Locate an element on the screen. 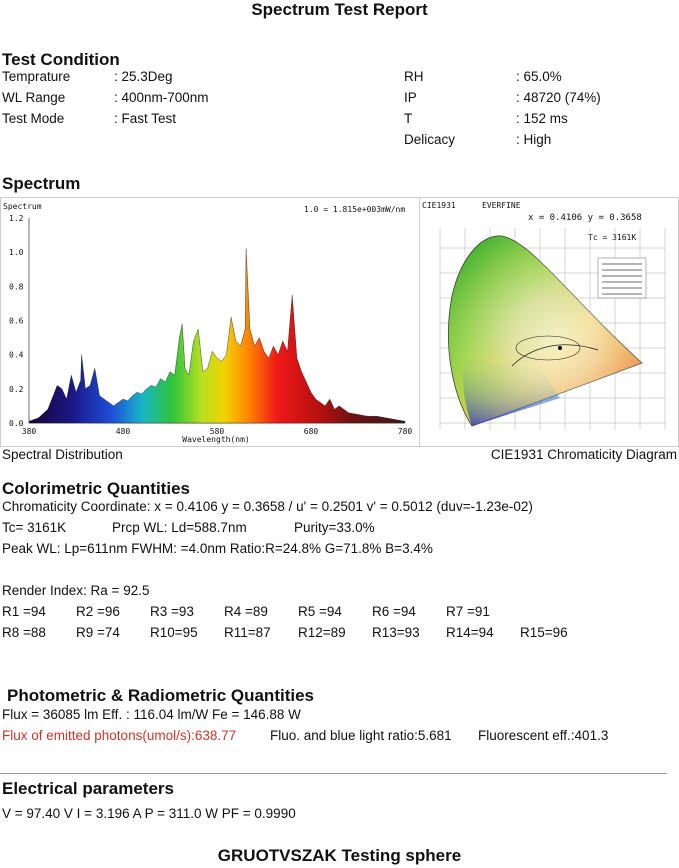 The image size is (679, 868). cri-r-value-row2-7: R14=94 is located at coordinates (470, 632).